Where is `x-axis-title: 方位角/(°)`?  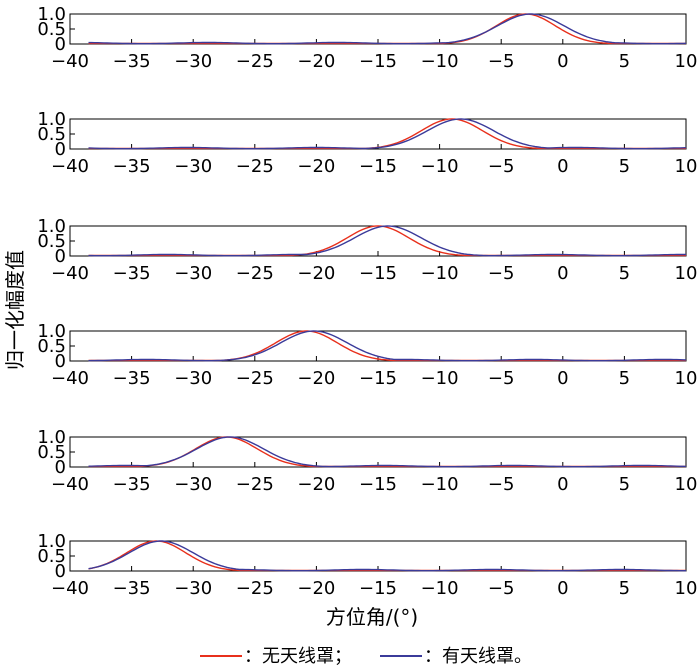
x-axis-title: 方位角/(°) is located at coordinates (372, 617).